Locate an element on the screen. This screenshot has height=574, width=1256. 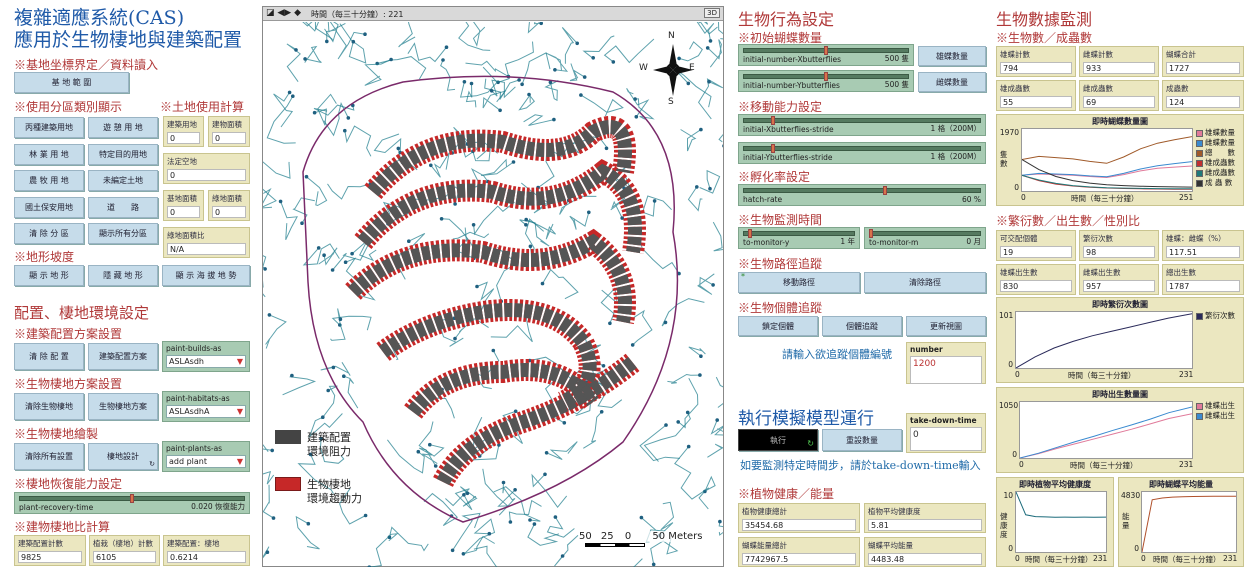
compass-east: E is located at coordinates (692, 68).